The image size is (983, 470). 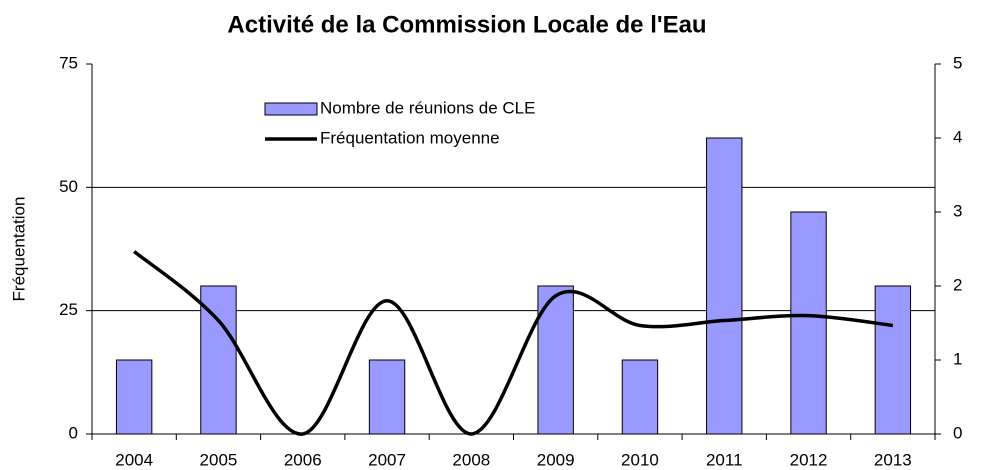 What do you see at coordinates (68, 186) in the screenshot?
I see `y-tick-label: 50` at bounding box center [68, 186].